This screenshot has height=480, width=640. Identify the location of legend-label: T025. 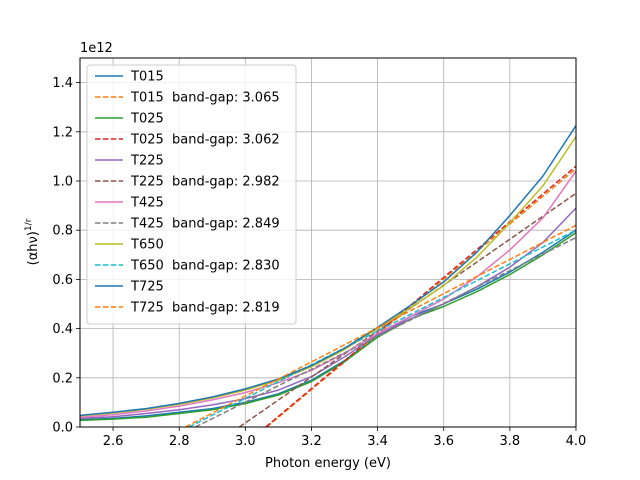
(147, 119).